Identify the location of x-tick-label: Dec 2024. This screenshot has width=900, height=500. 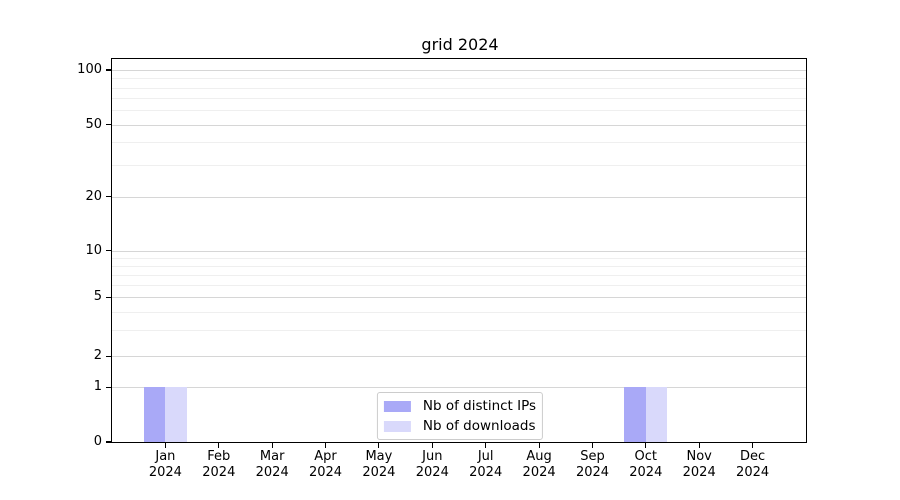
(752, 465).